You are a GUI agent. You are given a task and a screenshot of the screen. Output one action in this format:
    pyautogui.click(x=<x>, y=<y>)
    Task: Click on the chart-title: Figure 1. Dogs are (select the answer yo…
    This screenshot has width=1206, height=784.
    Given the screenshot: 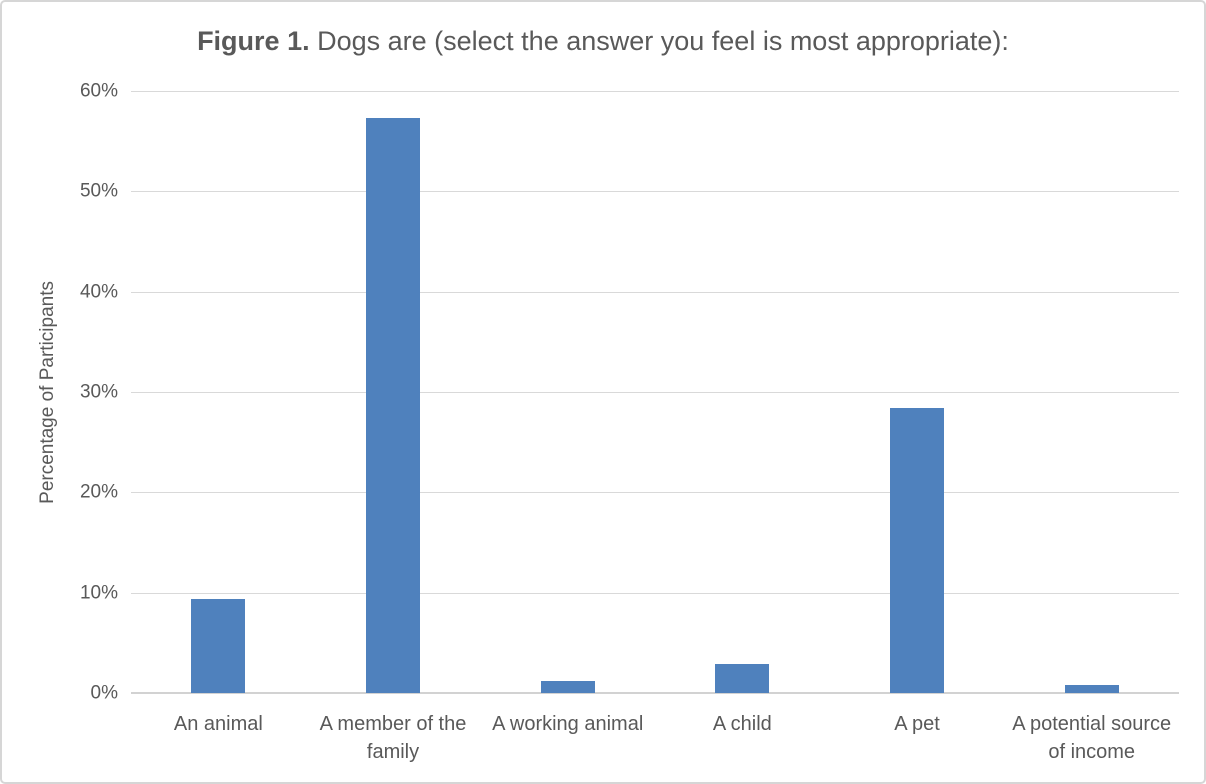 What is the action you would take?
    pyautogui.click(x=603, y=41)
    